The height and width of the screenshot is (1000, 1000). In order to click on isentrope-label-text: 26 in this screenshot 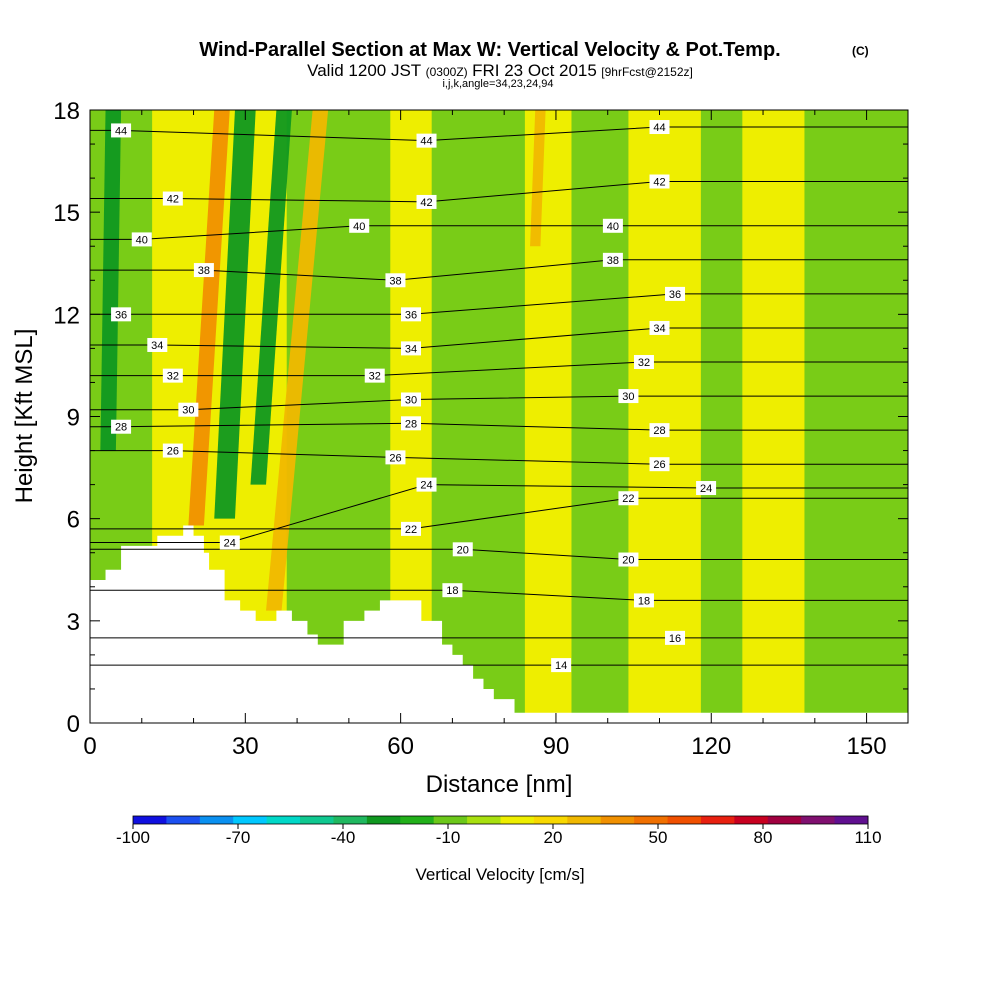, I will do `click(395, 458)`.